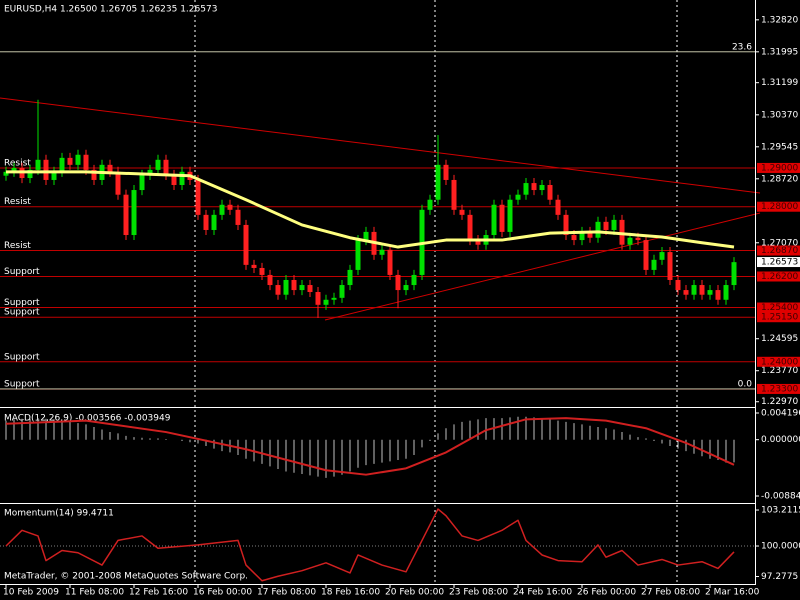 Image resolution: width=800 pixels, height=600 pixels. What do you see at coordinates (779, 263) in the screenshot?
I see `last-price-label: 1.26573` at bounding box center [779, 263].